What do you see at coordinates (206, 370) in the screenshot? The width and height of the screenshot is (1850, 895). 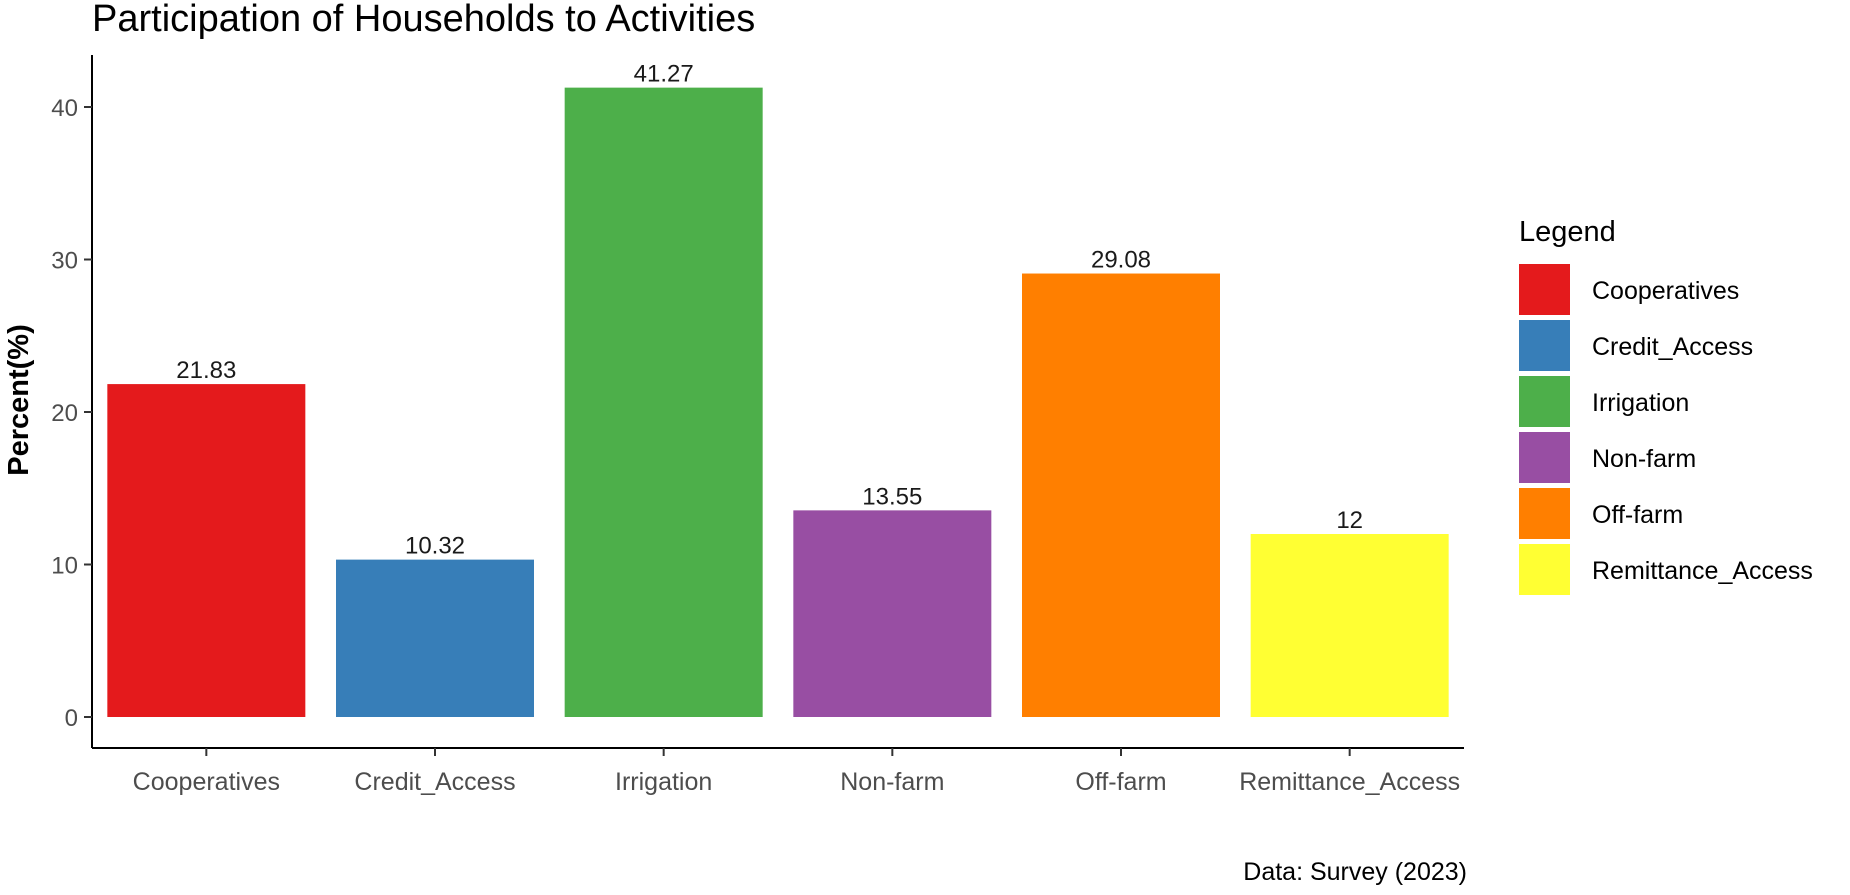 I see `data-label: 21.83` at bounding box center [206, 370].